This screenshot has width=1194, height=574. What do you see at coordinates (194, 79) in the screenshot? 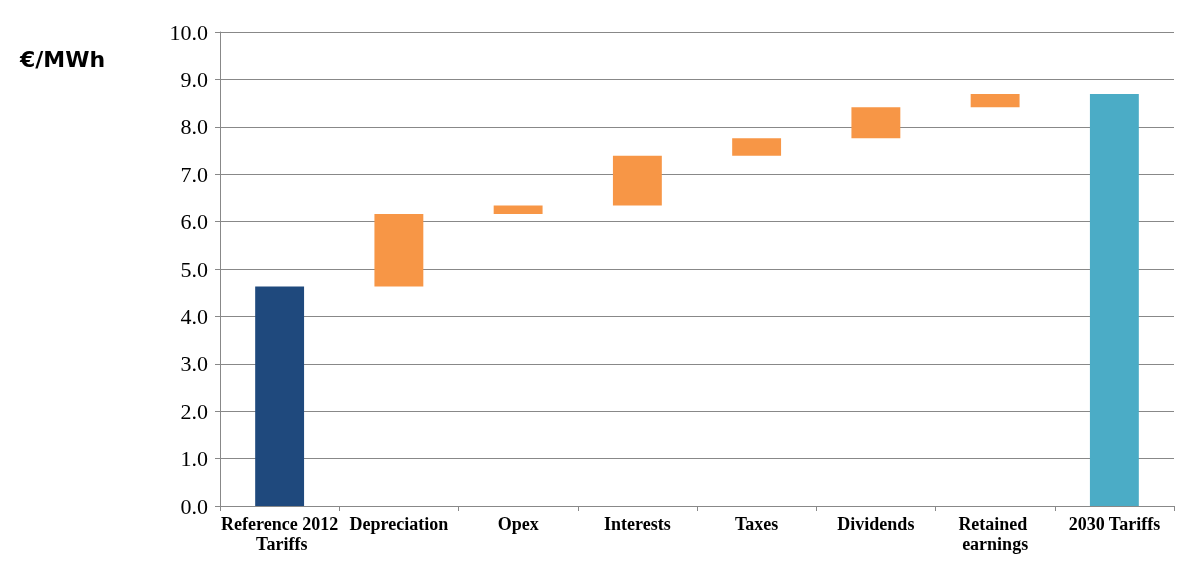
I see `y-tick-label: 9.0` at bounding box center [194, 79].